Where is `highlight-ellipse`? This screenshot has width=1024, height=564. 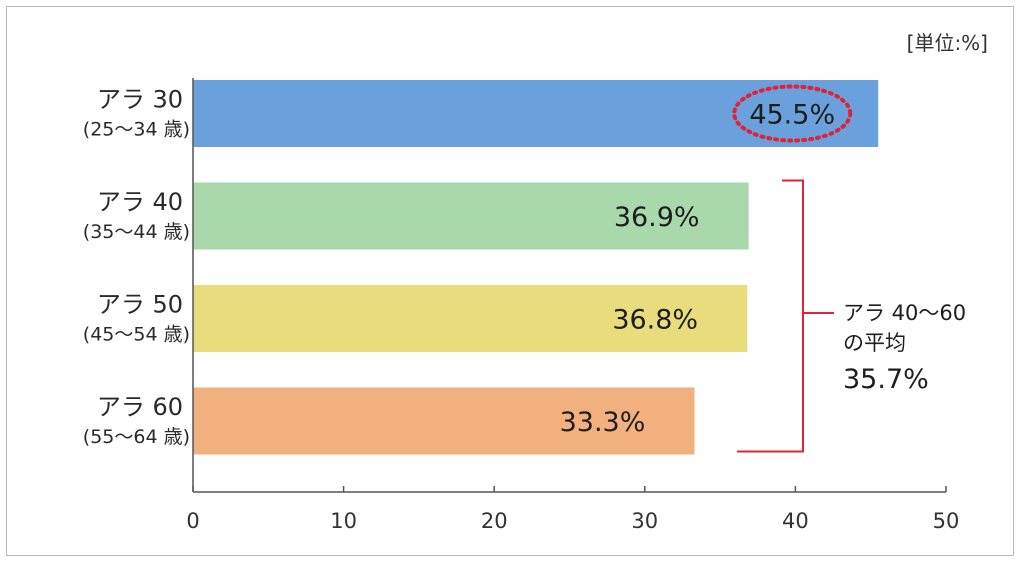 highlight-ellipse is located at coordinates (792, 113).